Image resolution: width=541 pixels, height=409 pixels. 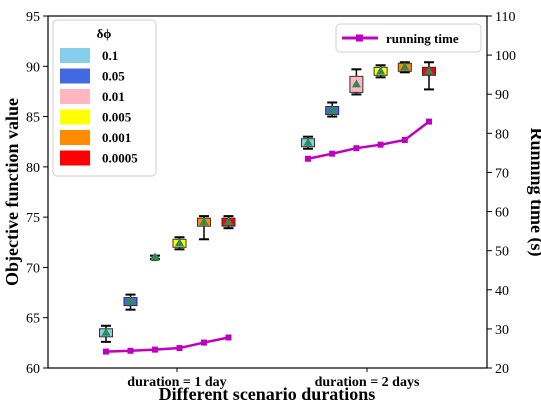 I want to click on legend-title: δϕ, so click(x=104, y=33).